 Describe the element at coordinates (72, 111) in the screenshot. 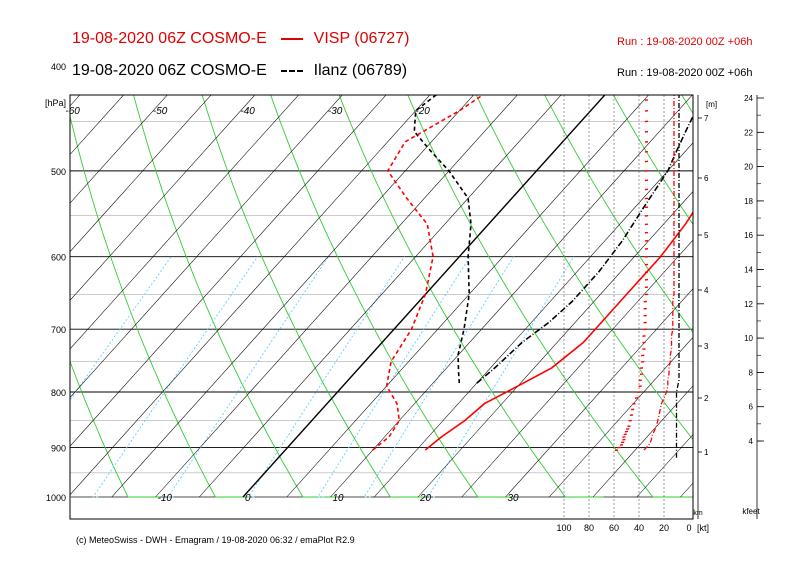

I see `isotherm-label: -60` at that location.